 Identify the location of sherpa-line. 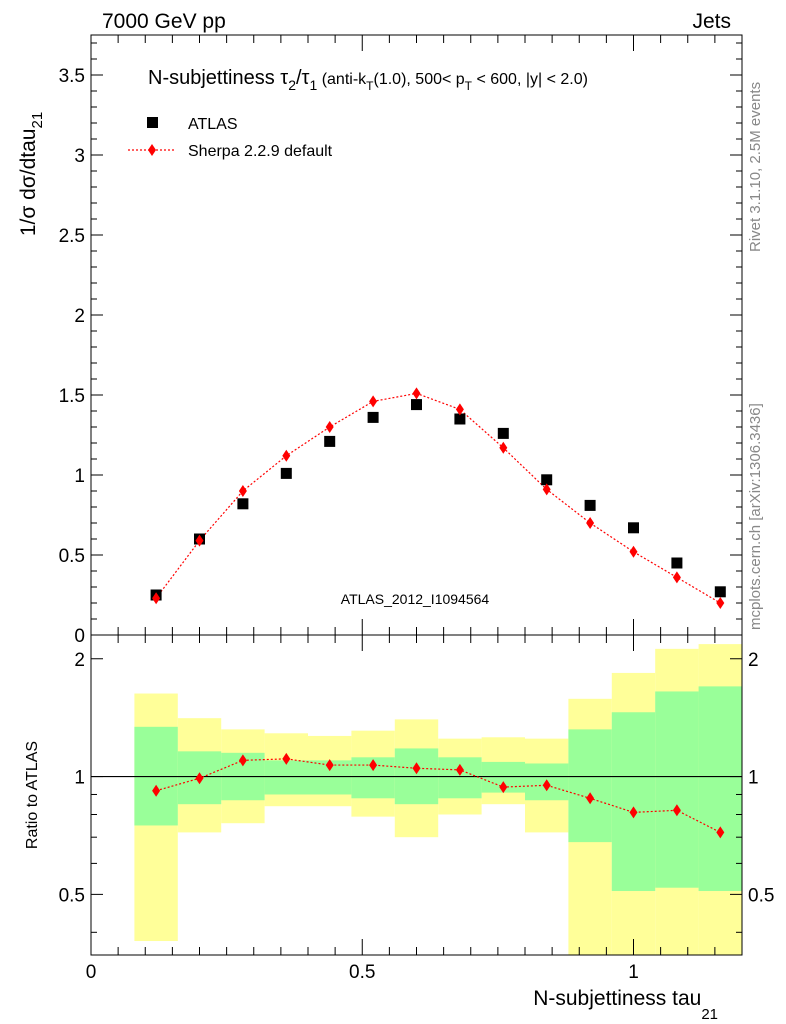
(438, 498).